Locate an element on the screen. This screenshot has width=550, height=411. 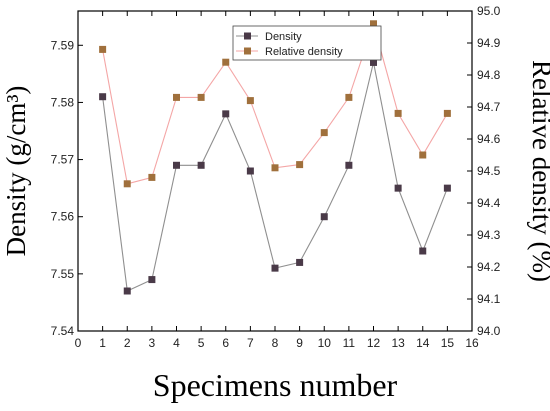
y-axis-ticks: 7.54 7.55 7.56 7.57 7.58 7.59 is located at coordinates (67, 188).